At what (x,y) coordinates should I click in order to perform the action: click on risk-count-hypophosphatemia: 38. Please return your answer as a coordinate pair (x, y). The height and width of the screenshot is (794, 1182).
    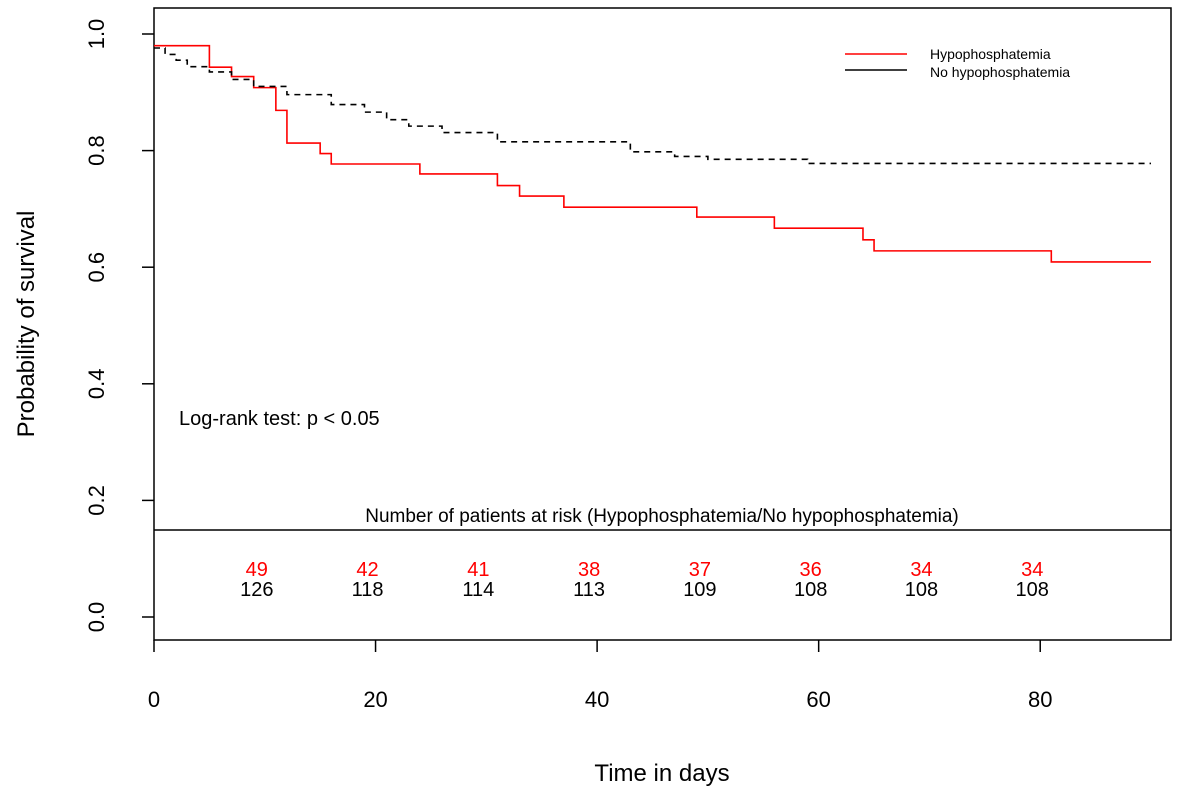
    Looking at the image, I should click on (589, 570).